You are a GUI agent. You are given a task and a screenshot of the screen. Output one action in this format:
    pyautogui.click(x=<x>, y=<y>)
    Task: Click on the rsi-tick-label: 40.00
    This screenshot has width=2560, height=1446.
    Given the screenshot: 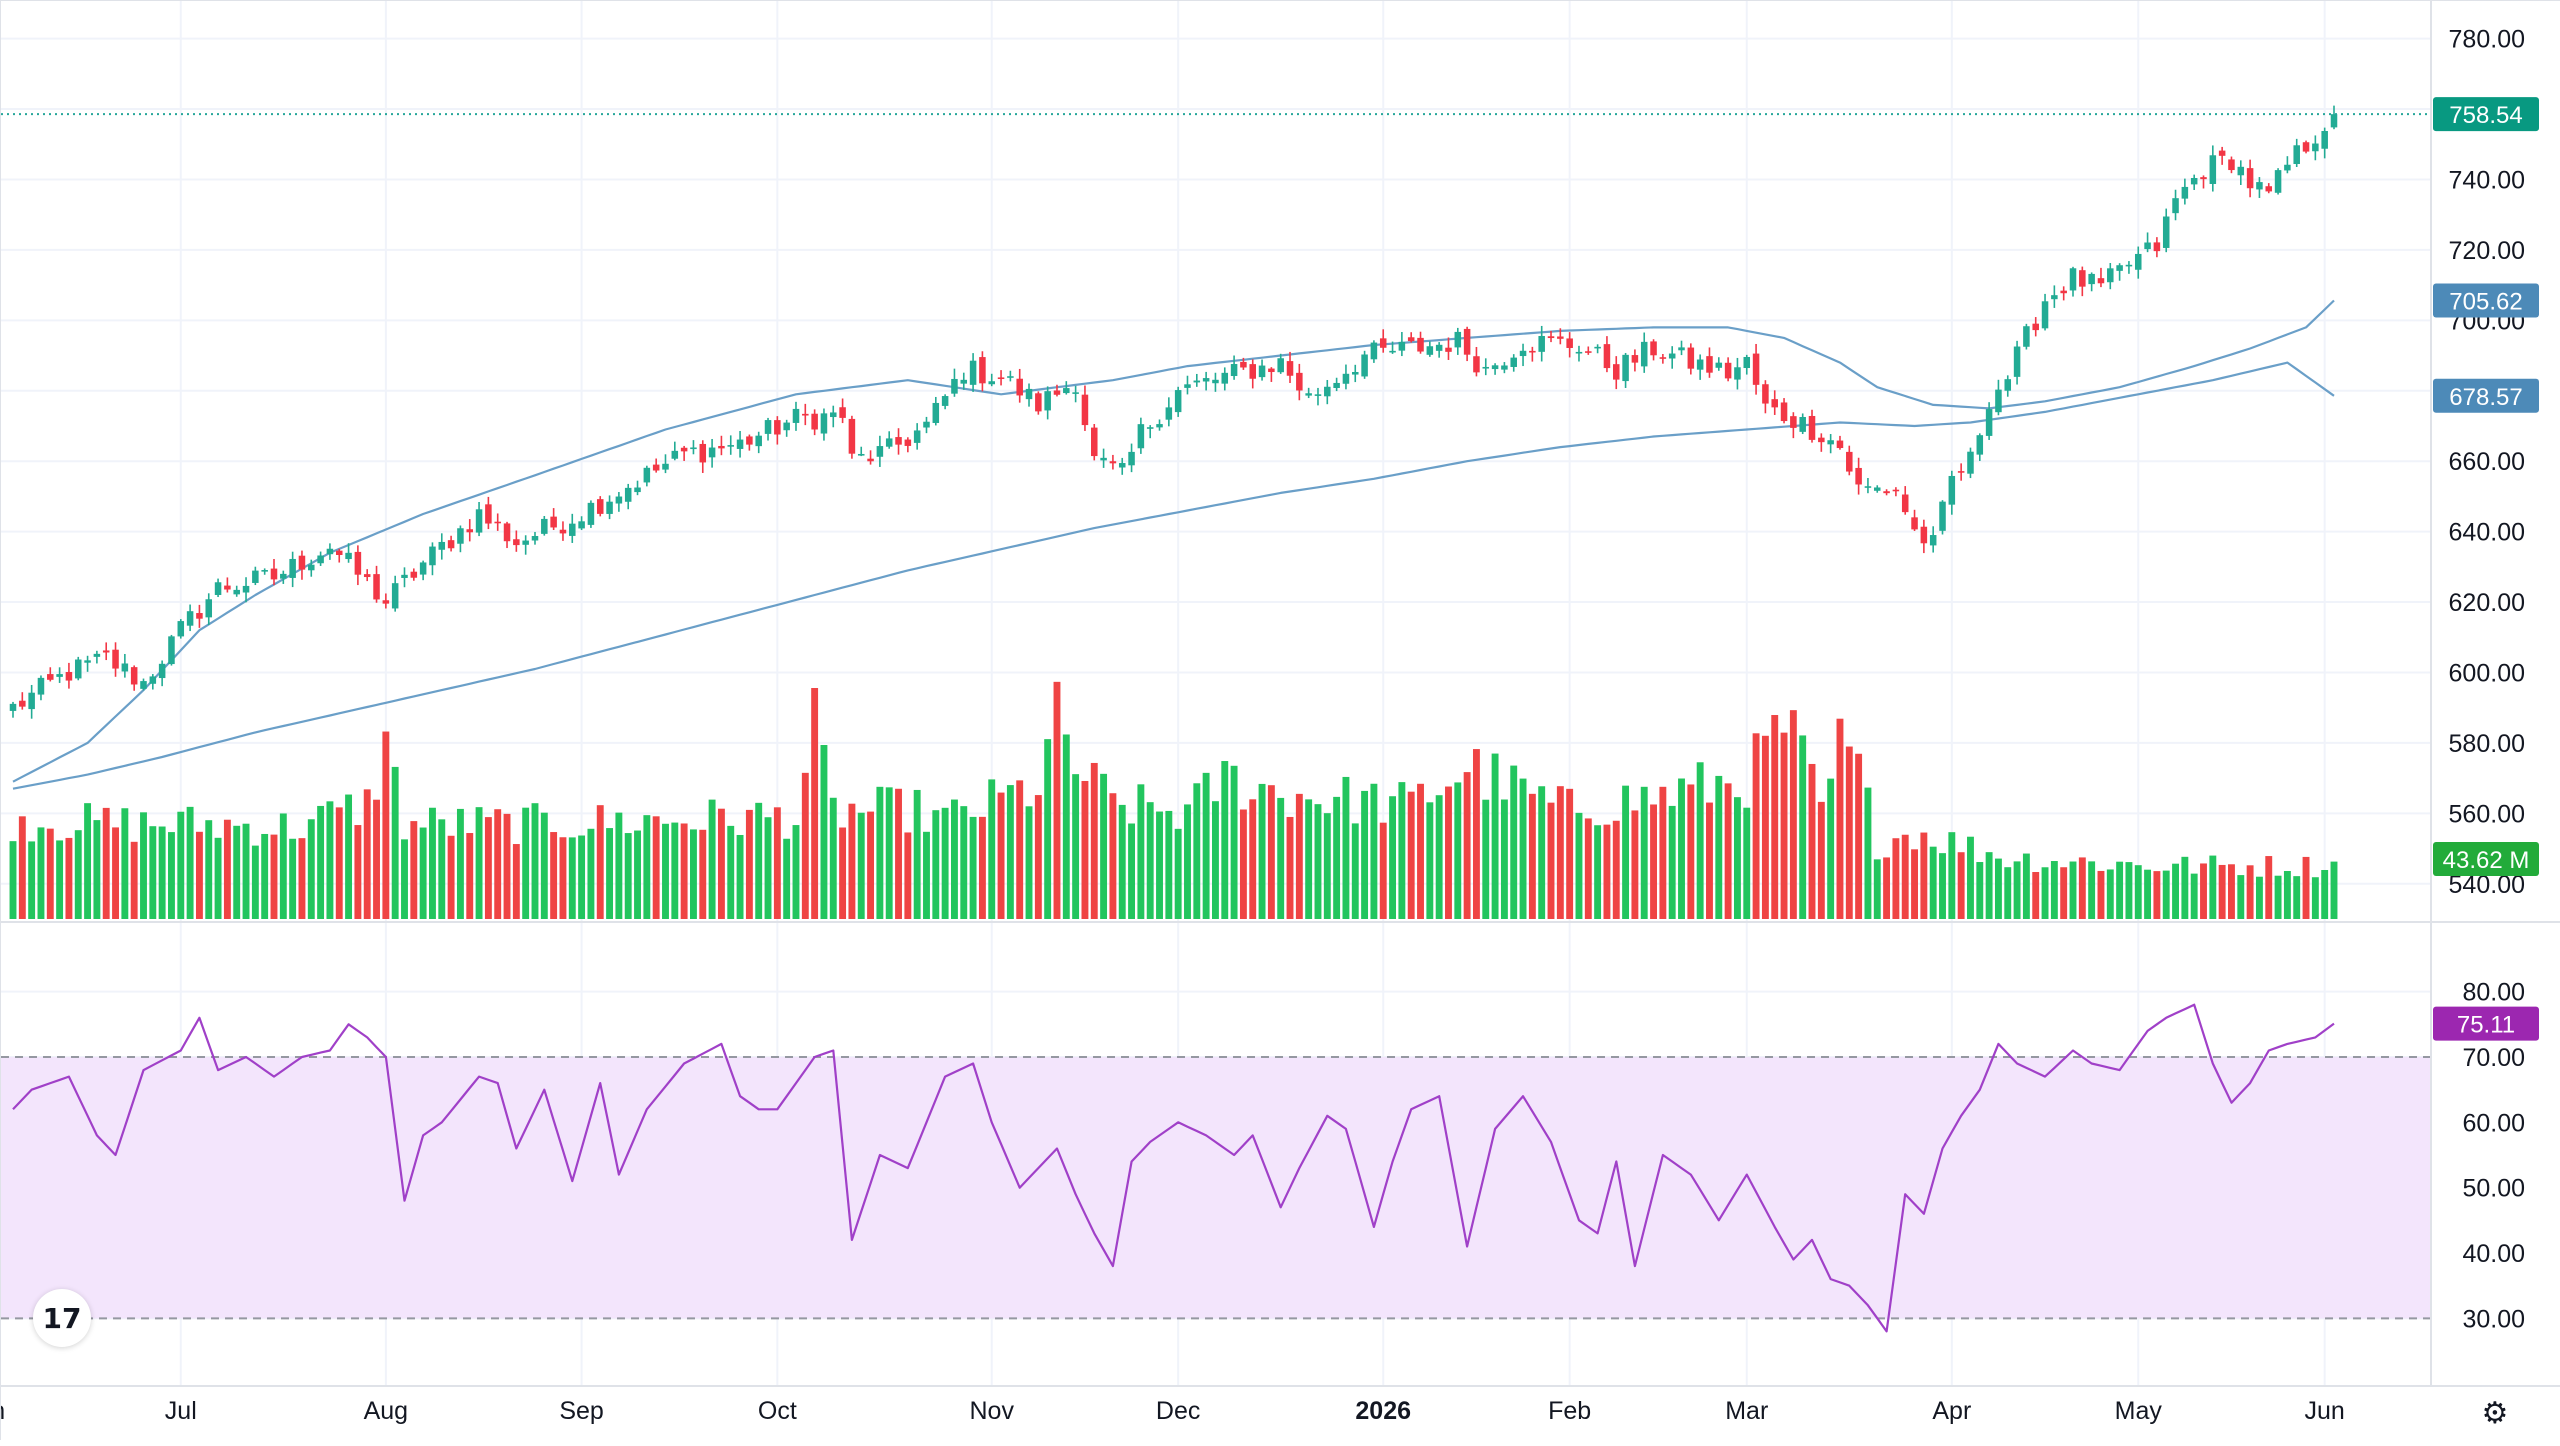 What is the action you would take?
    pyautogui.click(x=2493, y=1254)
    